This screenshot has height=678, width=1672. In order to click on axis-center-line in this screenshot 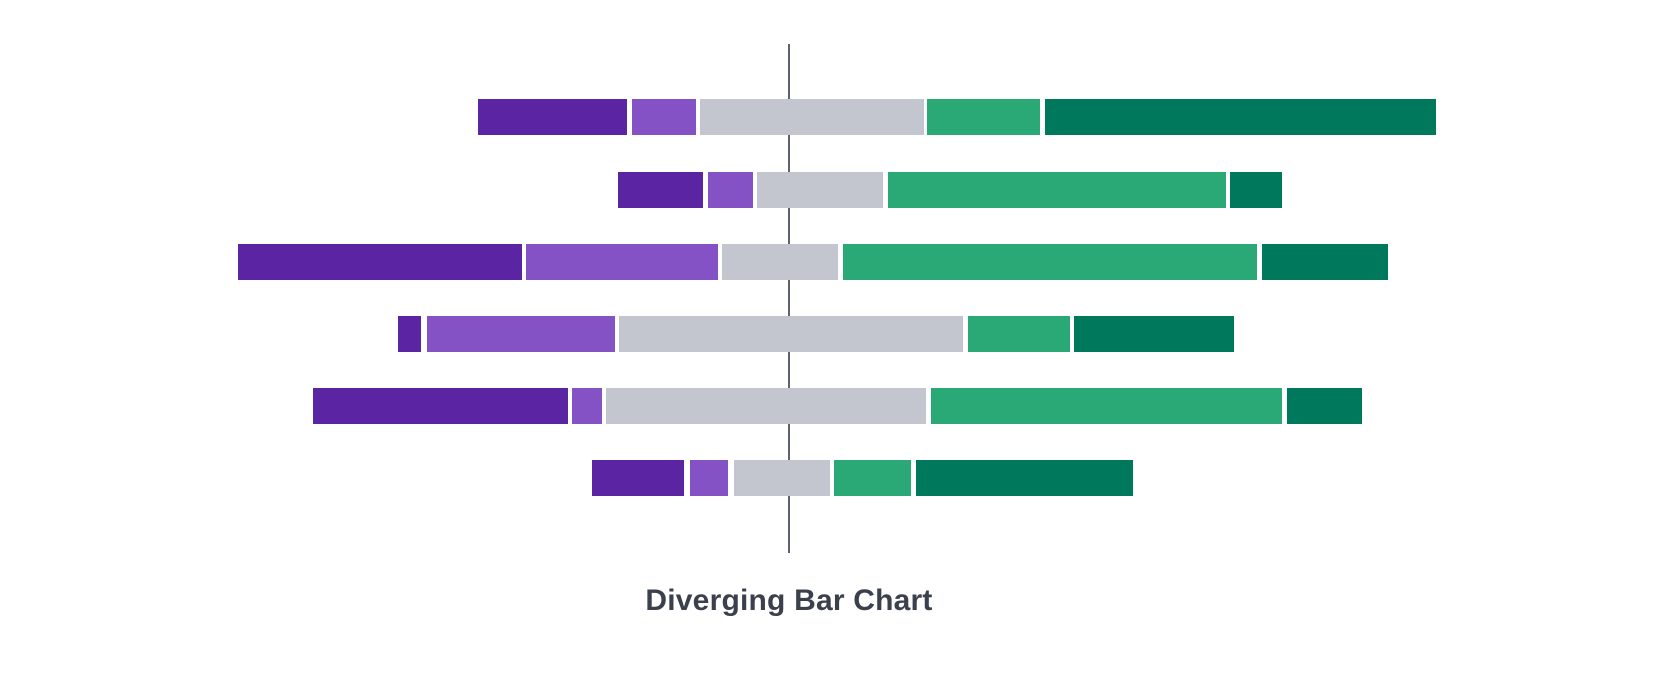, I will do `click(789, 298)`.